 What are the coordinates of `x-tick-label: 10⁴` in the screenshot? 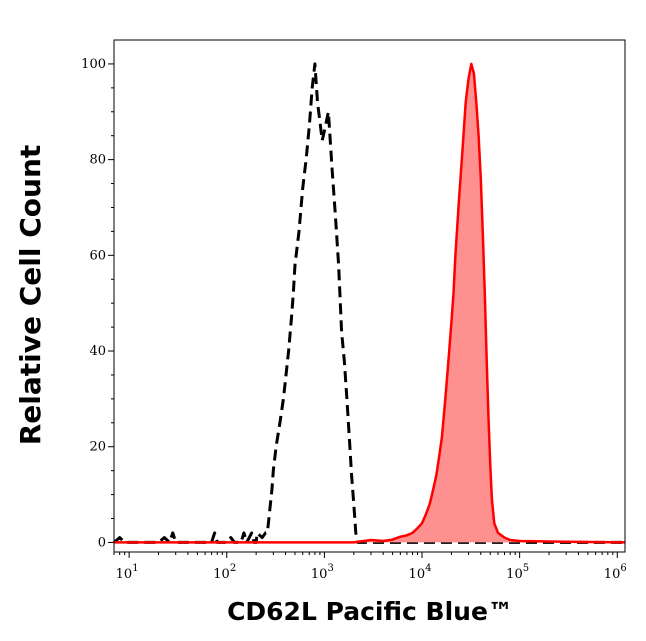 It's located at (420, 572).